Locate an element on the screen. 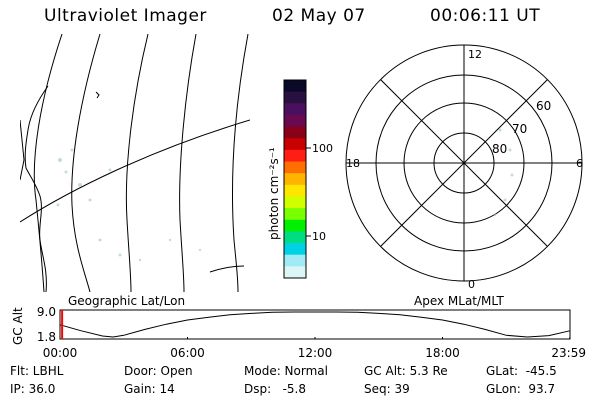 The height and width of the screenshot is (400, 600). info-gcalt: GC Alt: 5.3 Re is located at coordinates (406, 371).